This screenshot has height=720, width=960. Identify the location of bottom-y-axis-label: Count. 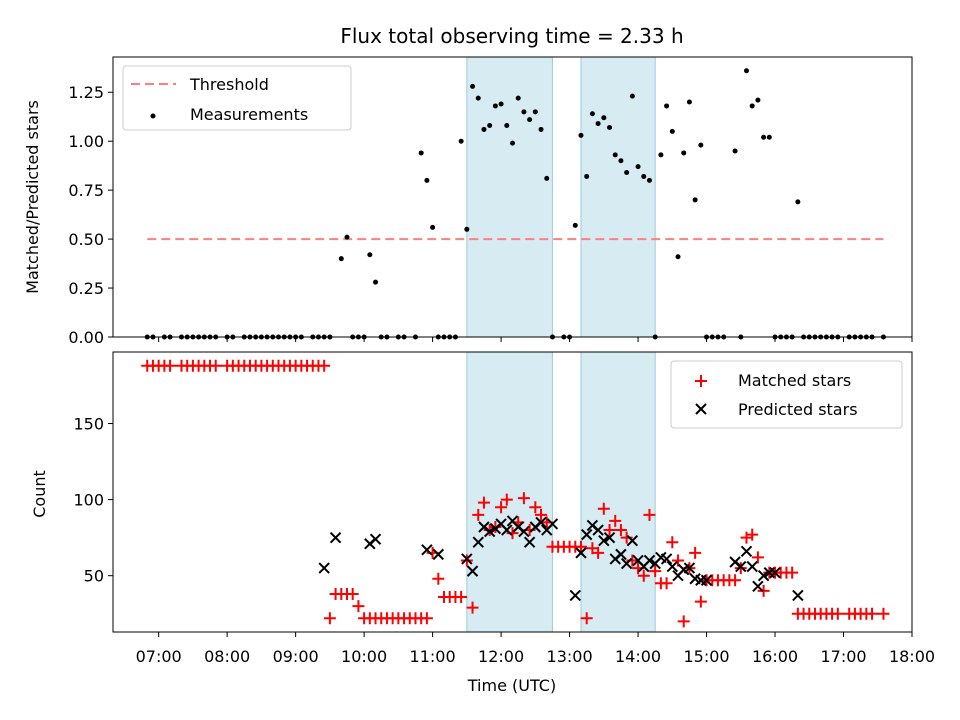
(39, 494).